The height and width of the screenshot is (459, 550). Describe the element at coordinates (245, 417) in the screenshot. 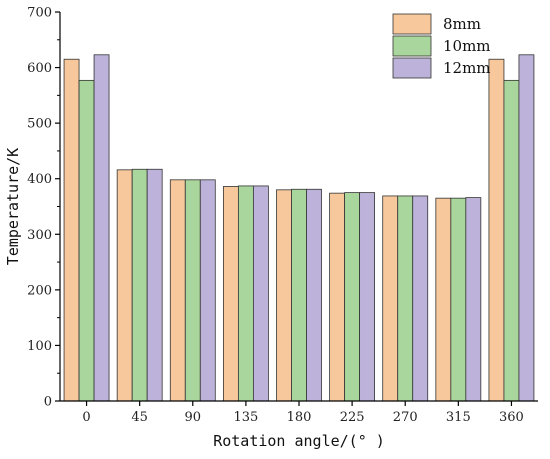

I see `x-tick-label: 135` at that location.